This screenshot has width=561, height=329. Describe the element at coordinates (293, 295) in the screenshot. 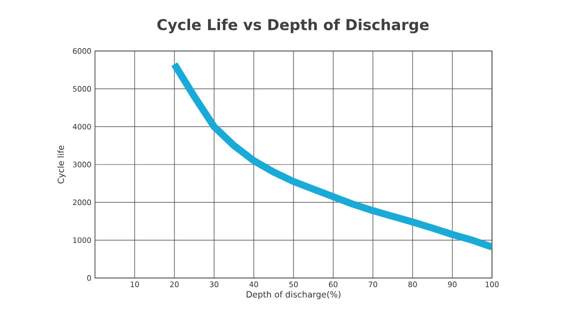

I see `x-axis-title: Depth of discharge(%)` at that location.